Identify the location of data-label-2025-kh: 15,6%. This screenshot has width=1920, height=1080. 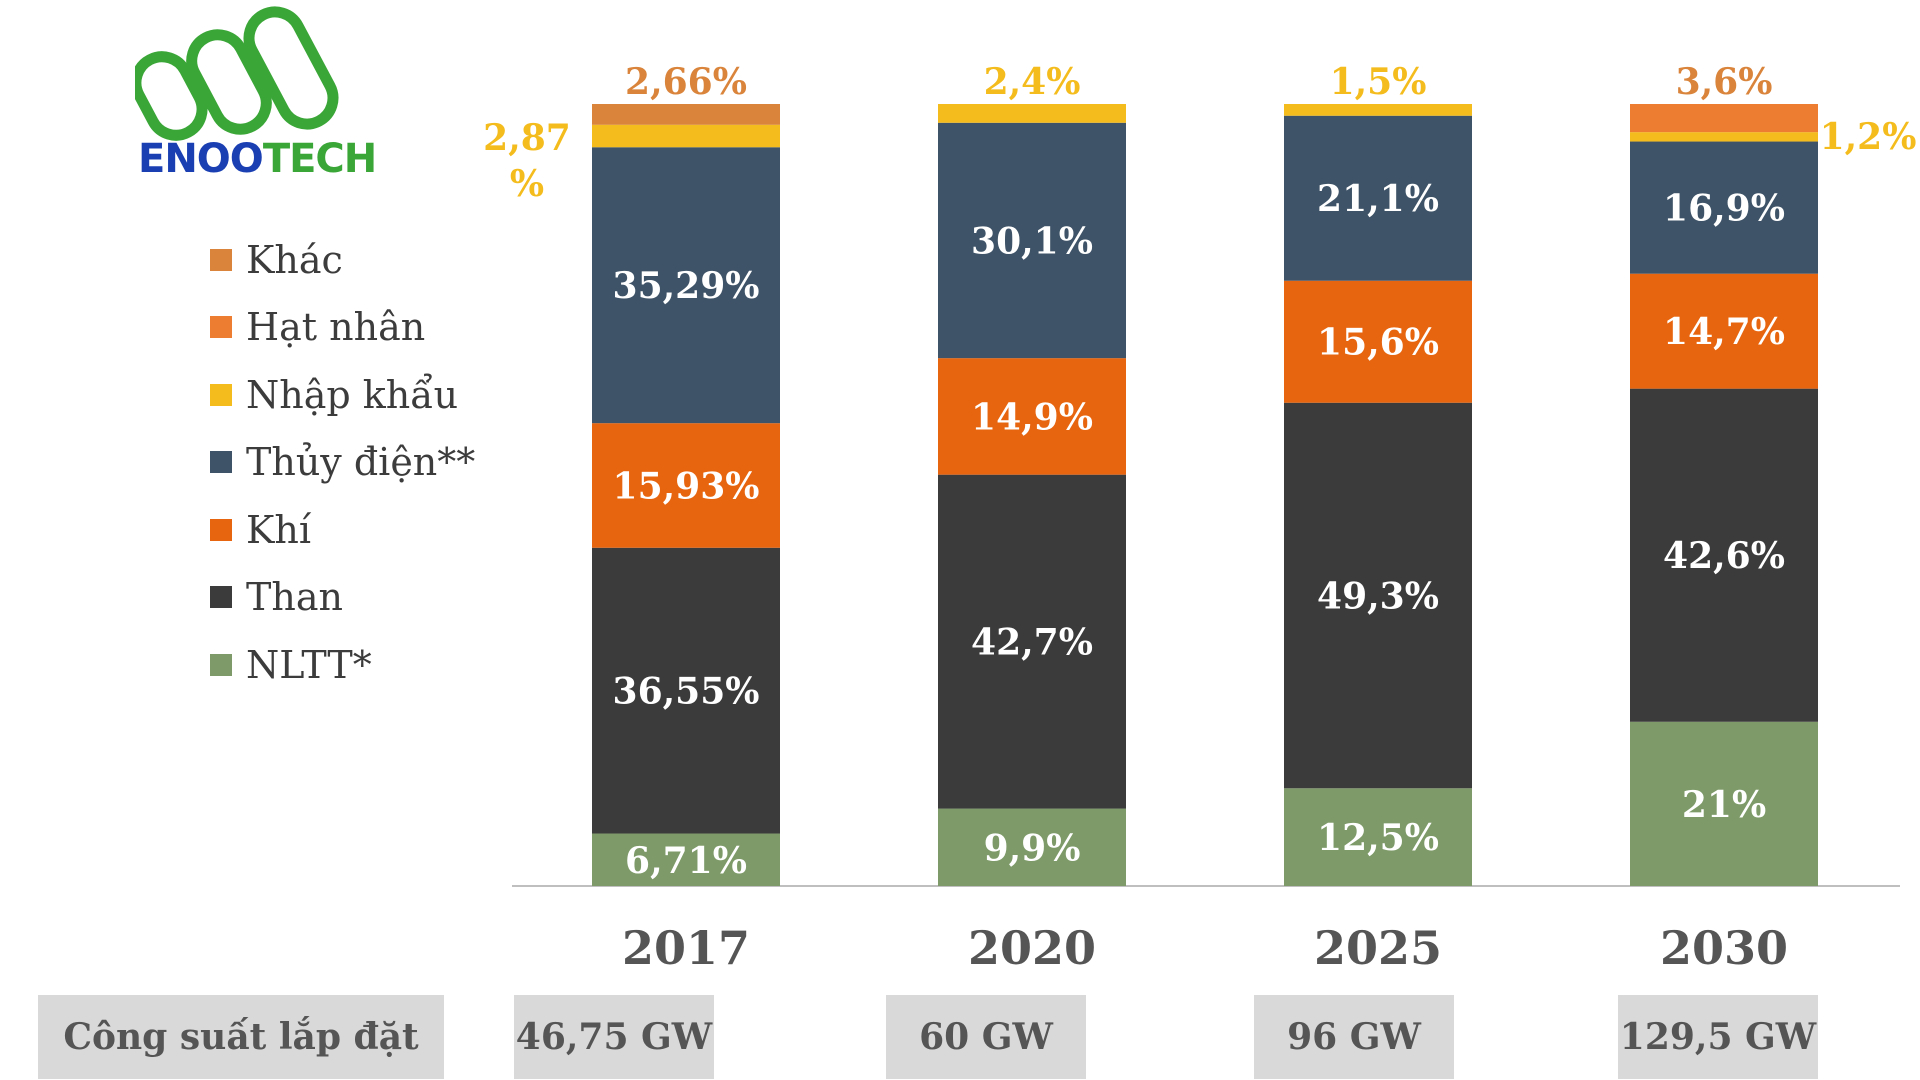
(1378, 343).